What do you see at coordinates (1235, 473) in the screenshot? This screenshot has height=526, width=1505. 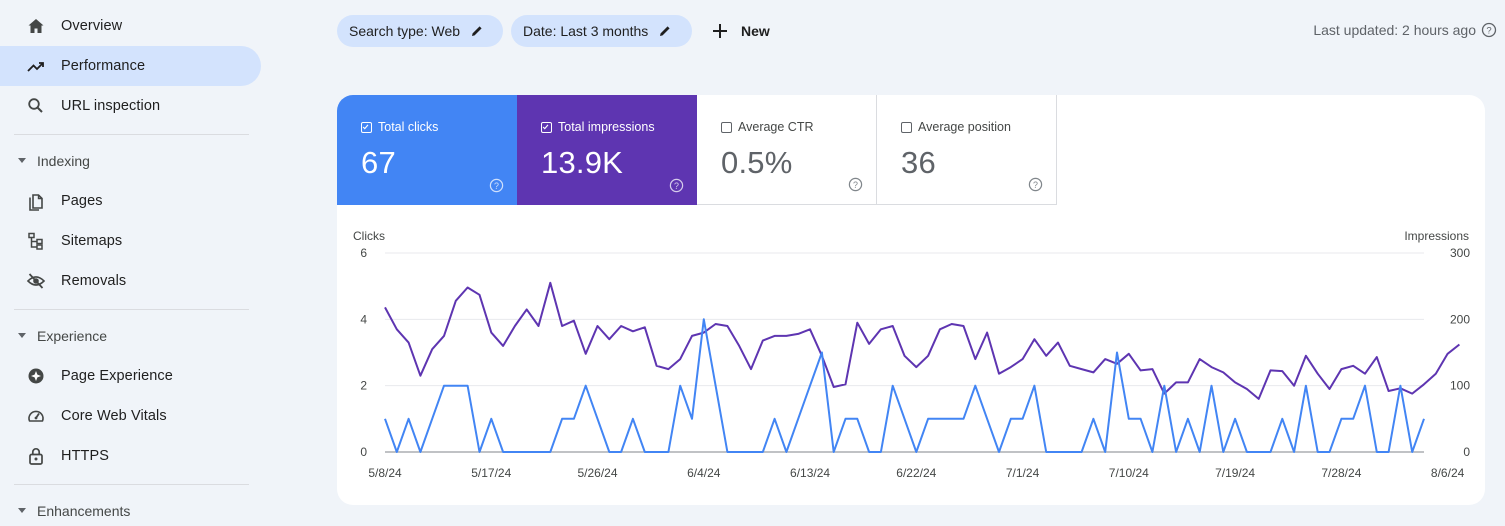 I see `x-tick-label: 7/19/24` at bounding box center [1235, 473].